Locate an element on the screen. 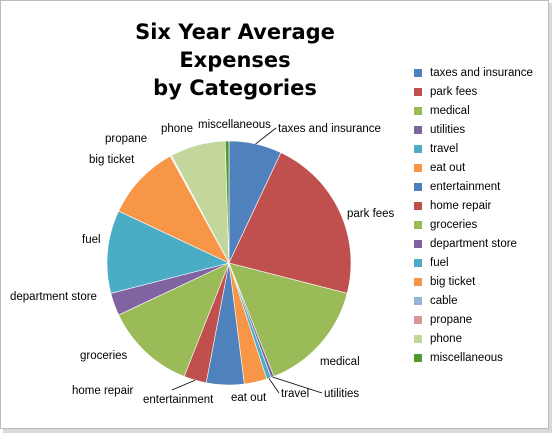 The height and width of the screenshot is (433, 552). legend-item-big-ticket: big ticket is located at coordinates (473, 281).